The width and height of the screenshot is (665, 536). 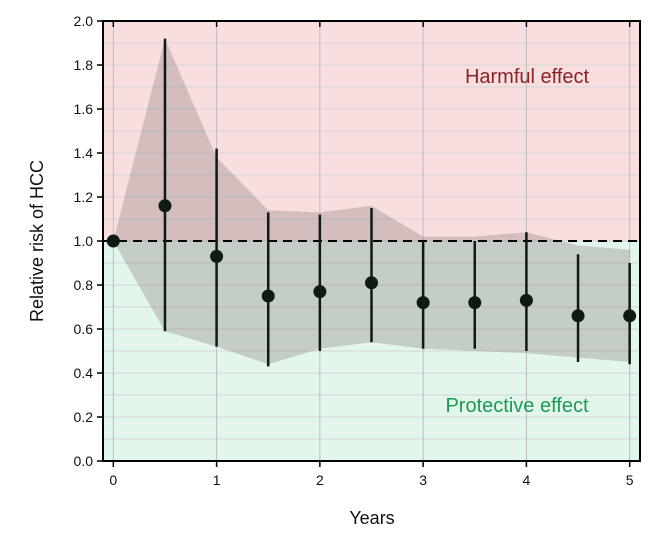 What do you see at coordinates (84, 153) in the screenshot?
I see `y-tick-label: 1.4` at bounding box center [84, 153].